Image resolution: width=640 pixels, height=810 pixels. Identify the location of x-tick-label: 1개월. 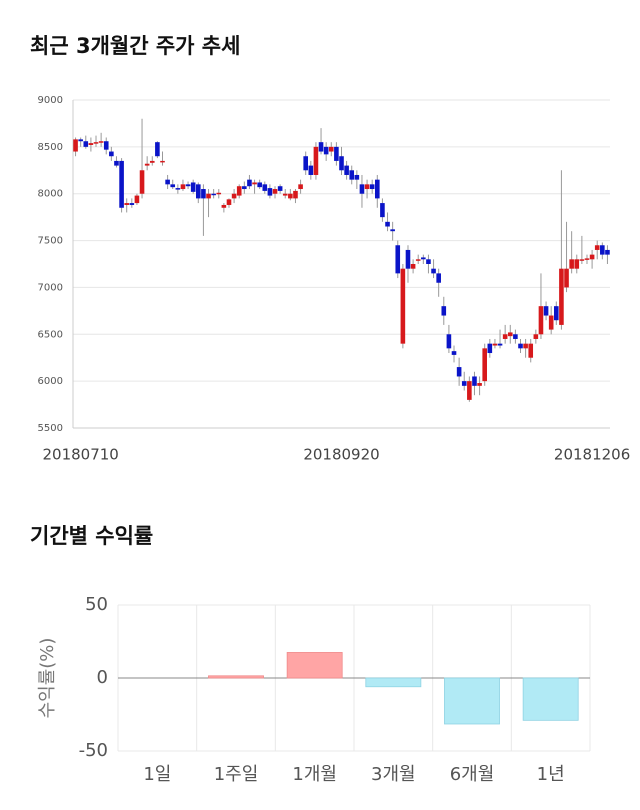
(314, 774).